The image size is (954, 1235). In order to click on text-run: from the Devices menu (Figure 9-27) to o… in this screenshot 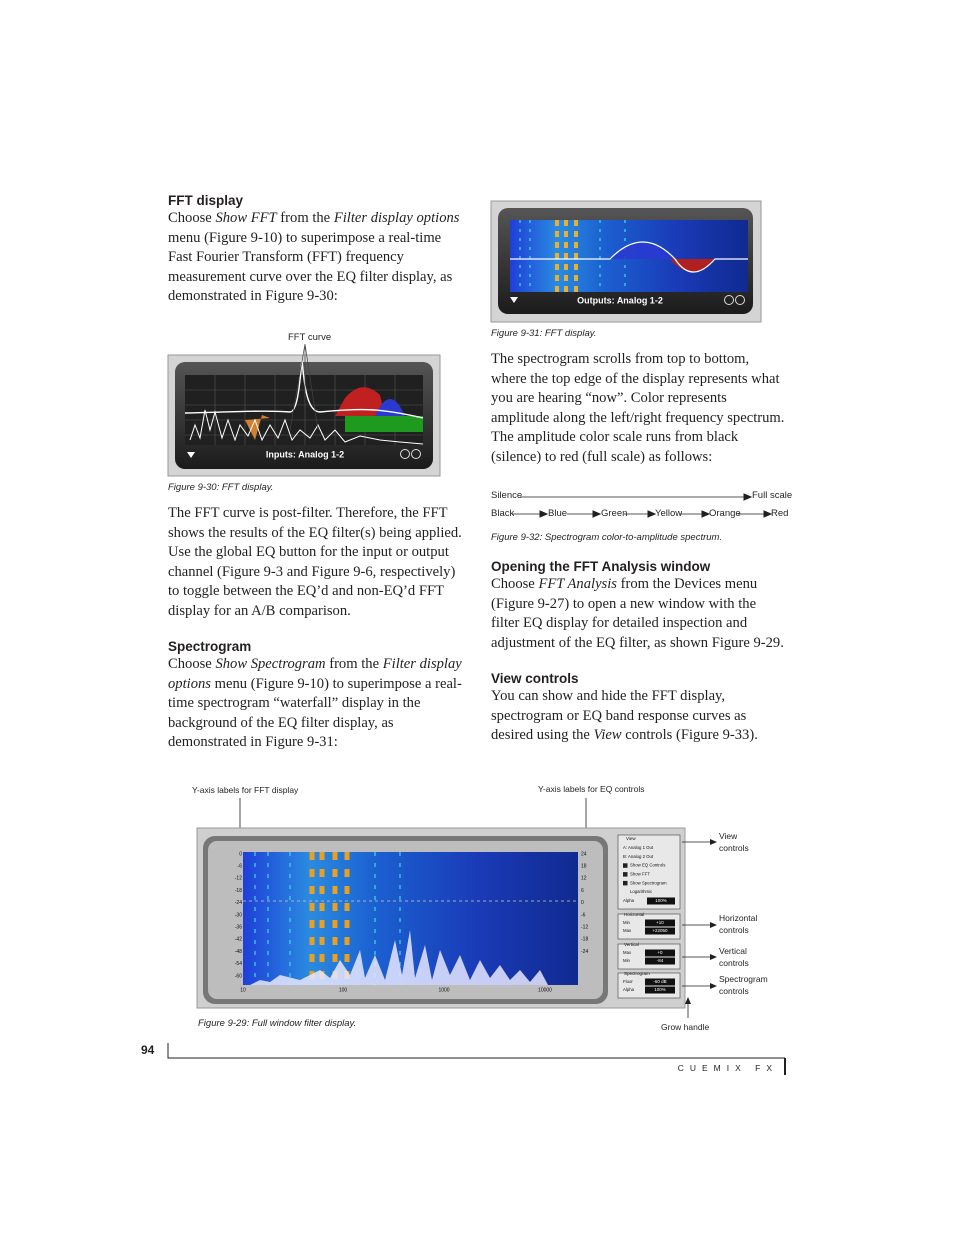, I will do `click(637, 613)`.